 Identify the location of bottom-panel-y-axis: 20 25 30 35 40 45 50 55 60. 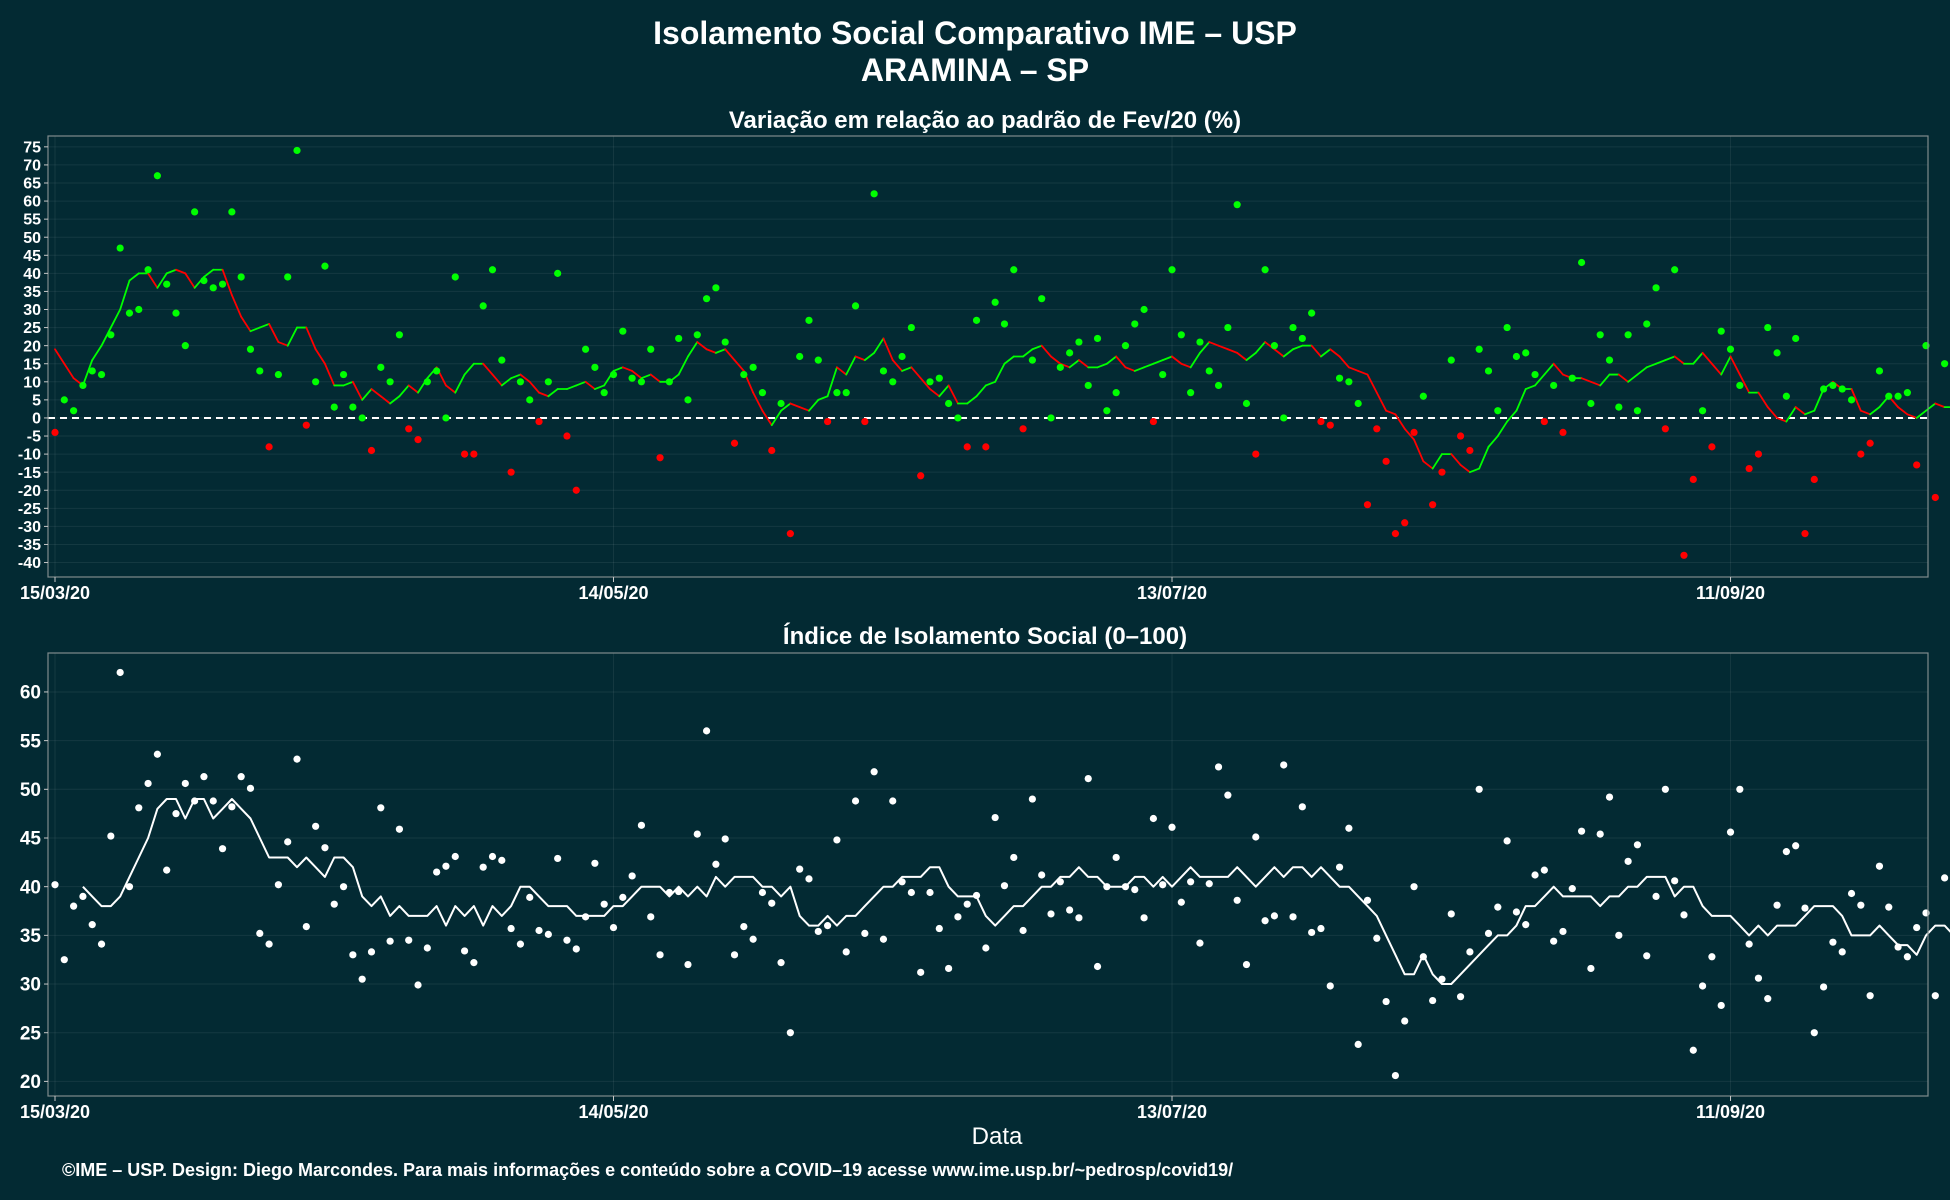
(34, 888).